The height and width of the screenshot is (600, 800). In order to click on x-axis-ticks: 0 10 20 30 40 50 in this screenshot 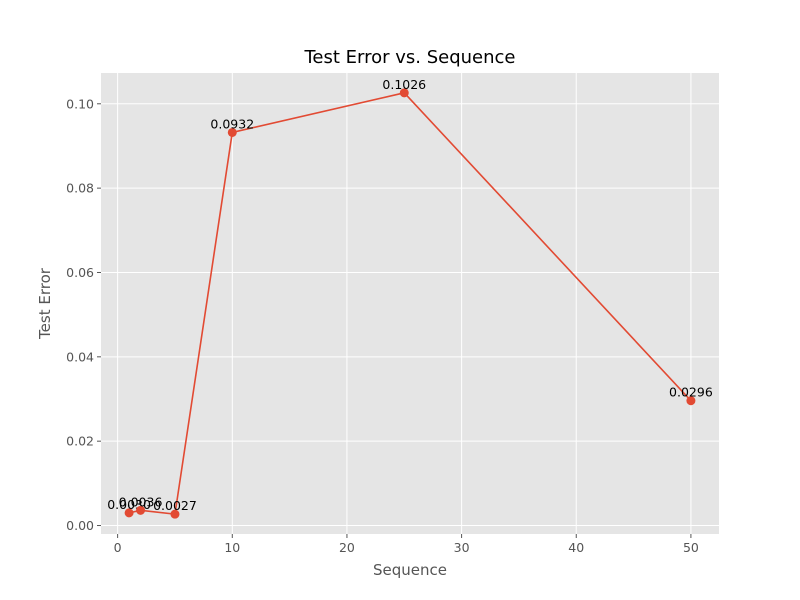, I will do `click(406, 544)`.